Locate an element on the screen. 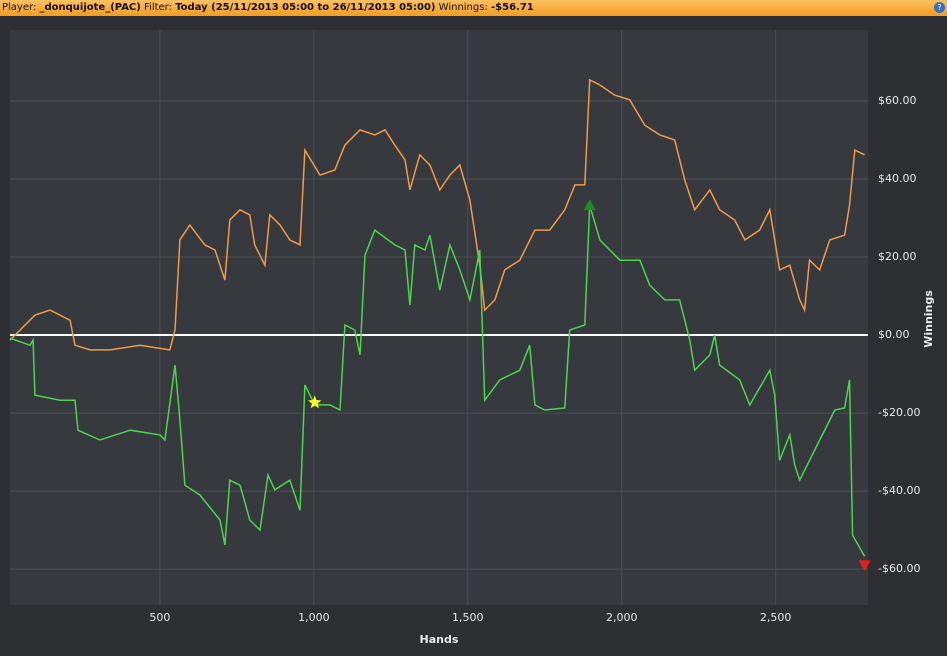  x-tick-label: 2,000 is located at coordinates (622, 617).